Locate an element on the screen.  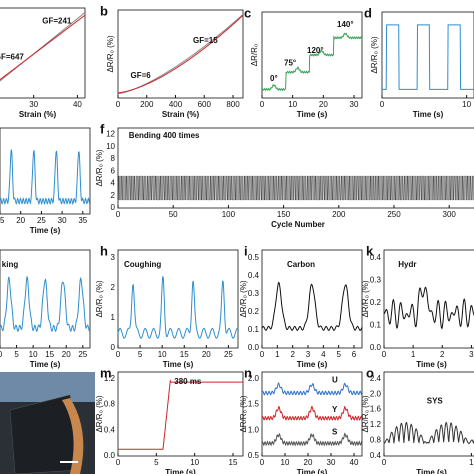
x-tick-label: 400 is located at coordinates (176, 104).